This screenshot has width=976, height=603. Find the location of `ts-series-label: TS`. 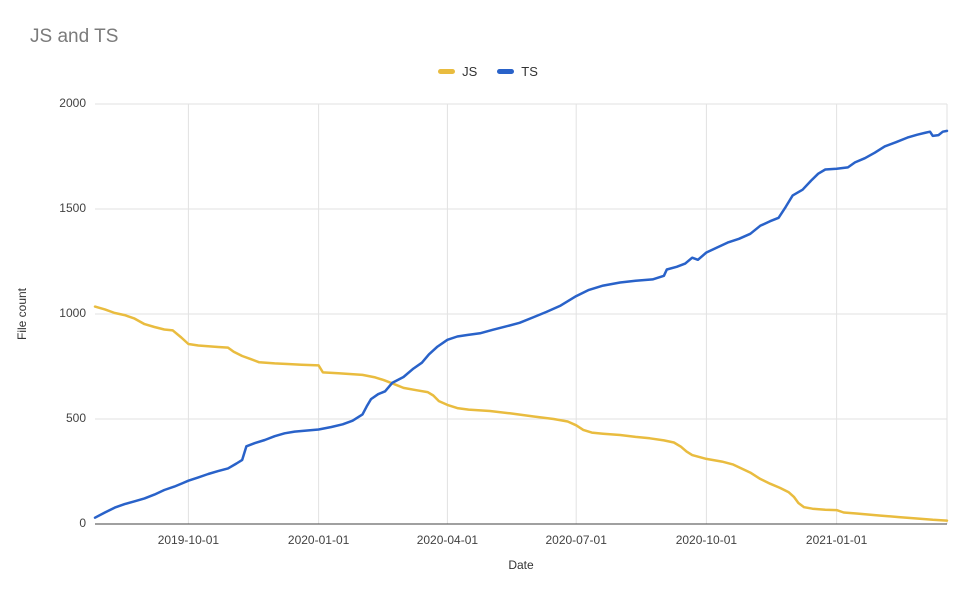

ts-series-label: TS is located at coordinates (529, 71).